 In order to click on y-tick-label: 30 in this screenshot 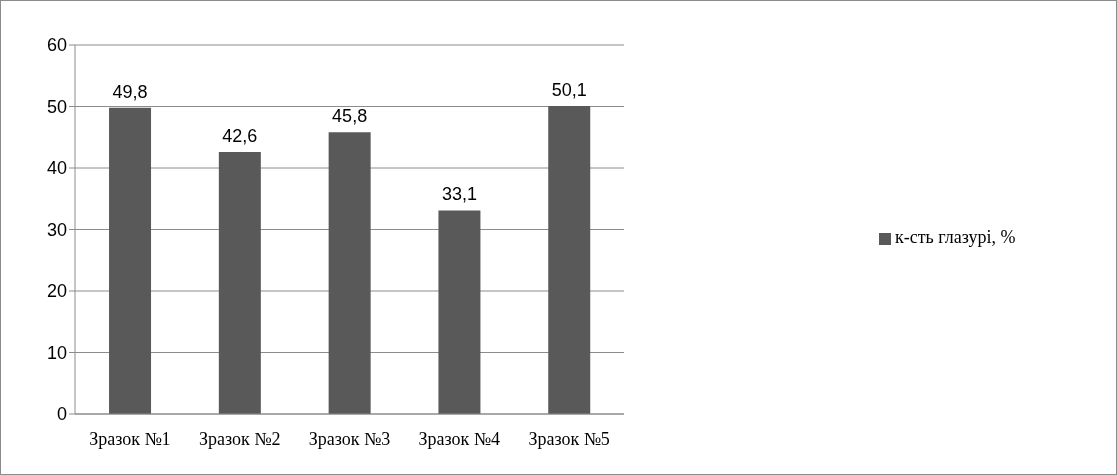, I will do `click(56, 229)`.